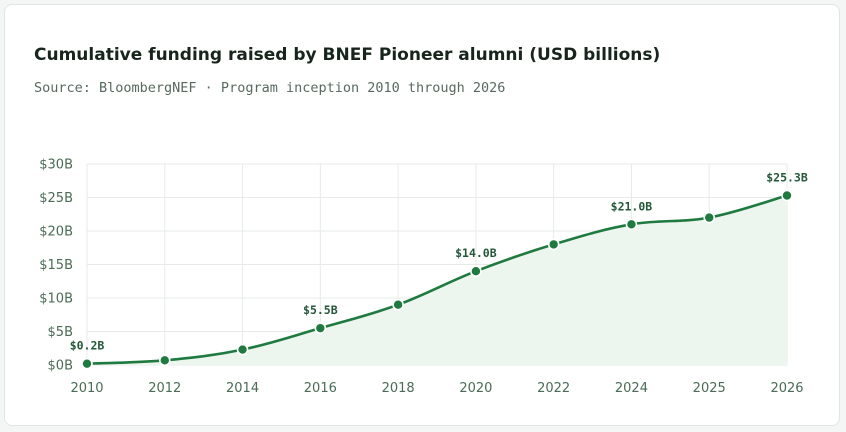  Describe the element at coordinates (398, 388) in the screenshot. I see `x-tick-label: 2018` at that location.